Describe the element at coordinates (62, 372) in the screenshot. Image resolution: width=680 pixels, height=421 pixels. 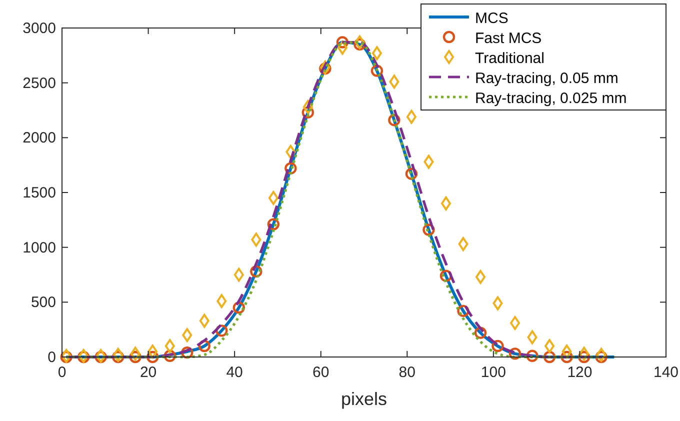
I see `x-tick-label: 0` at that location.